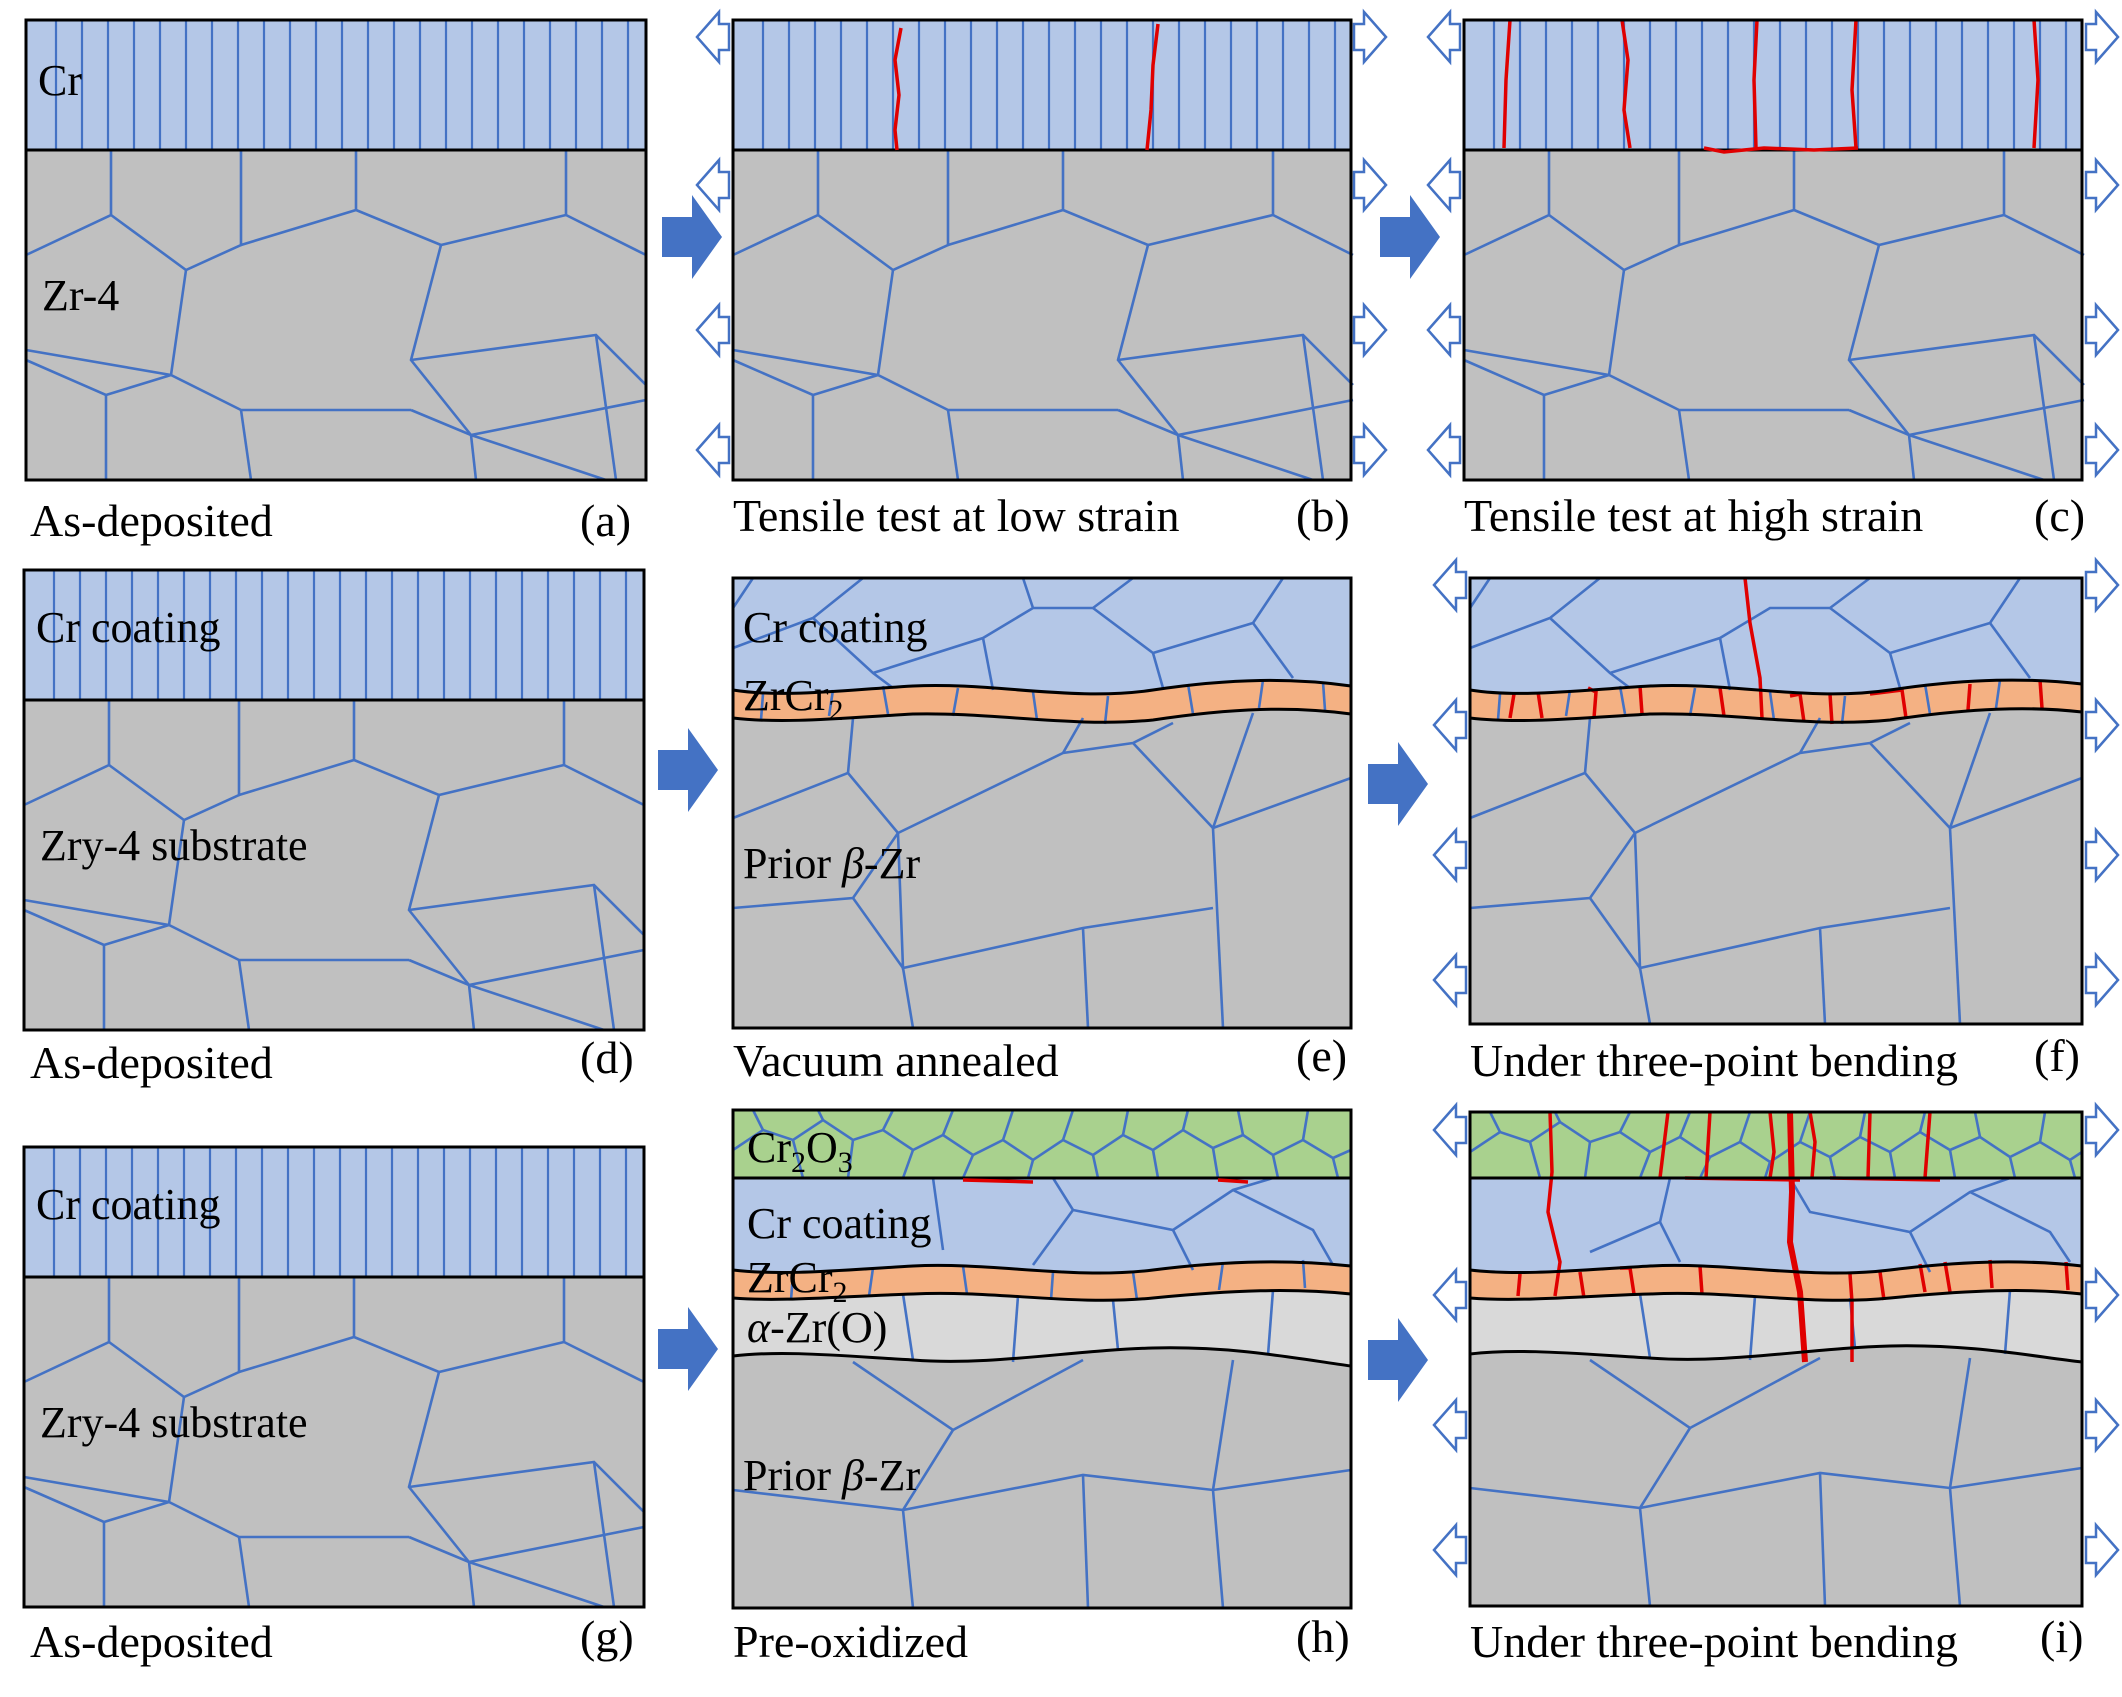 The image size is (2122, 1697). What do you see at coordinates (2057, 1055) in the screenshot?
I see `panel-id-f: (f)` at bounding box center [2057, 1055].